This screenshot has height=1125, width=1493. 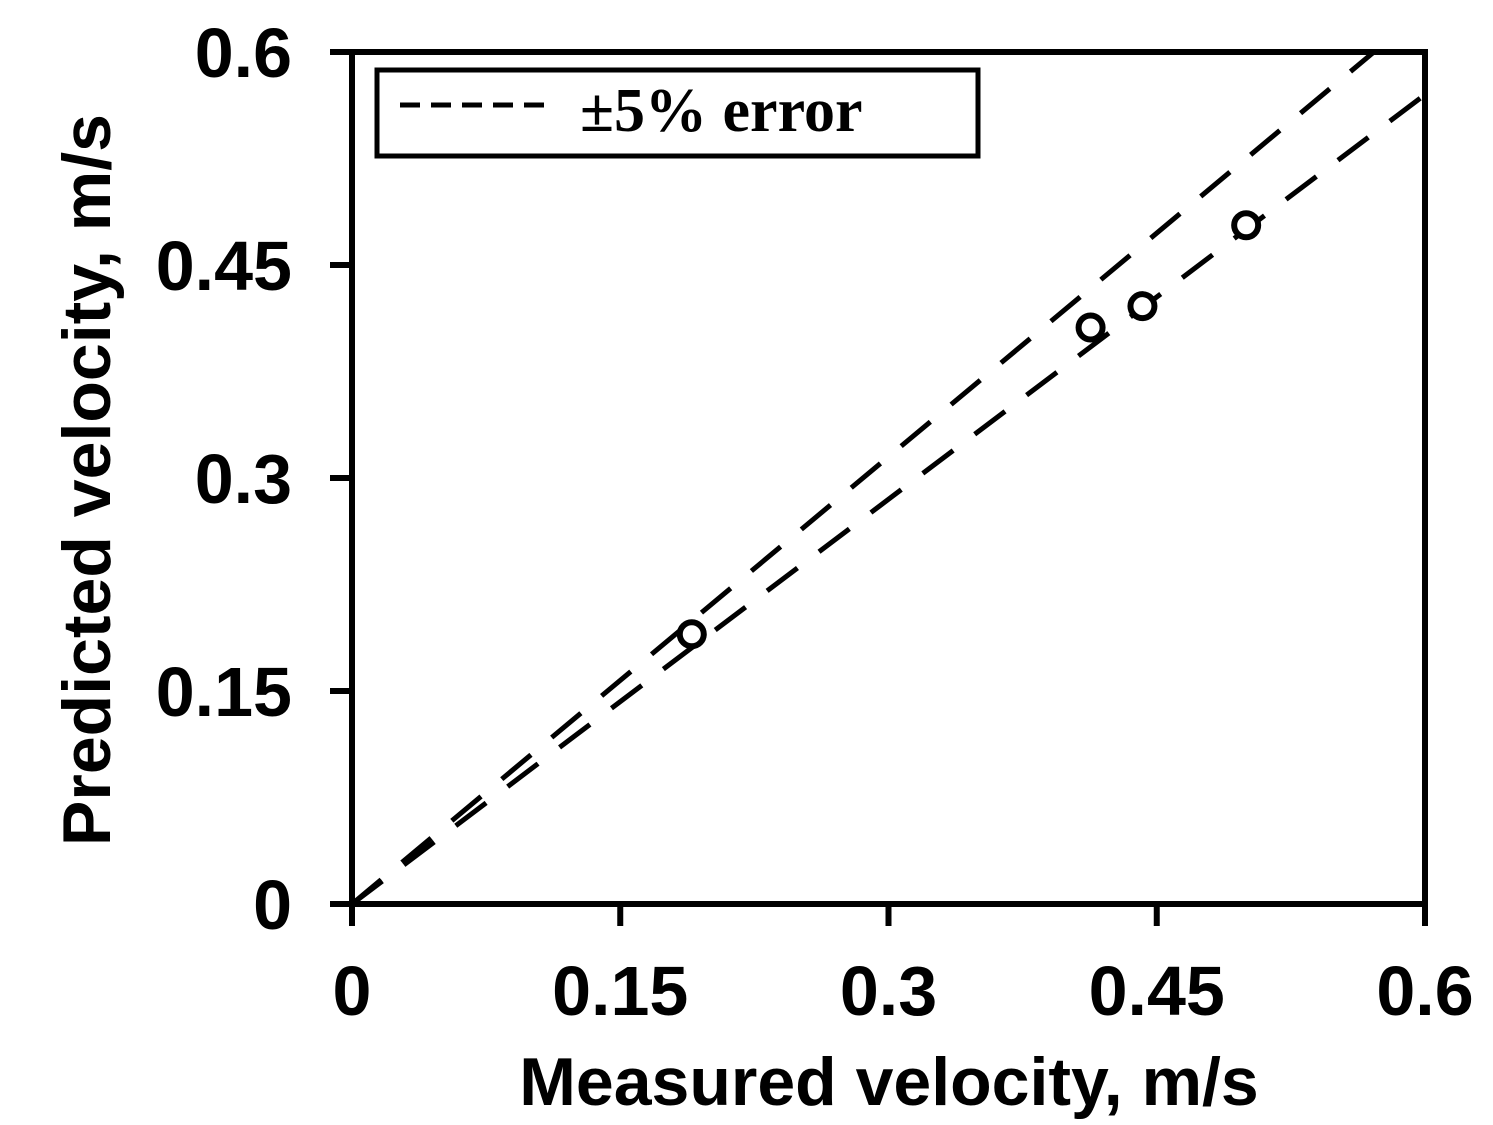 I want to click on x-tick-label: 0.6, so click(x=1424, y=991).